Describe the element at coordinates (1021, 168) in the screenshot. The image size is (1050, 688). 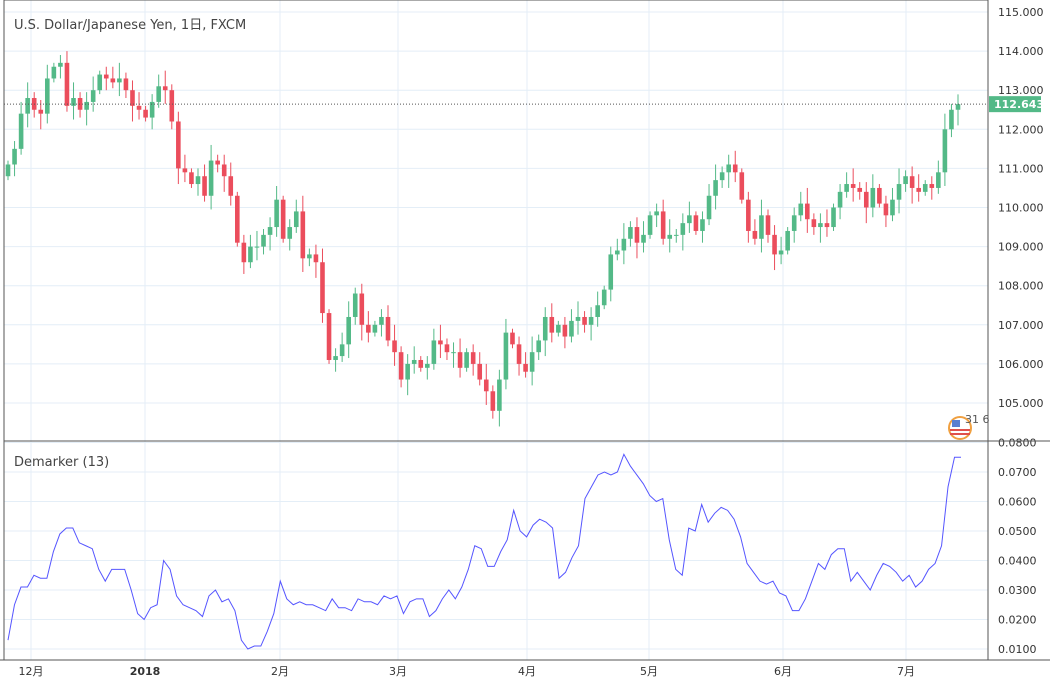
I see `price-tick-label: 111.000` at that location.